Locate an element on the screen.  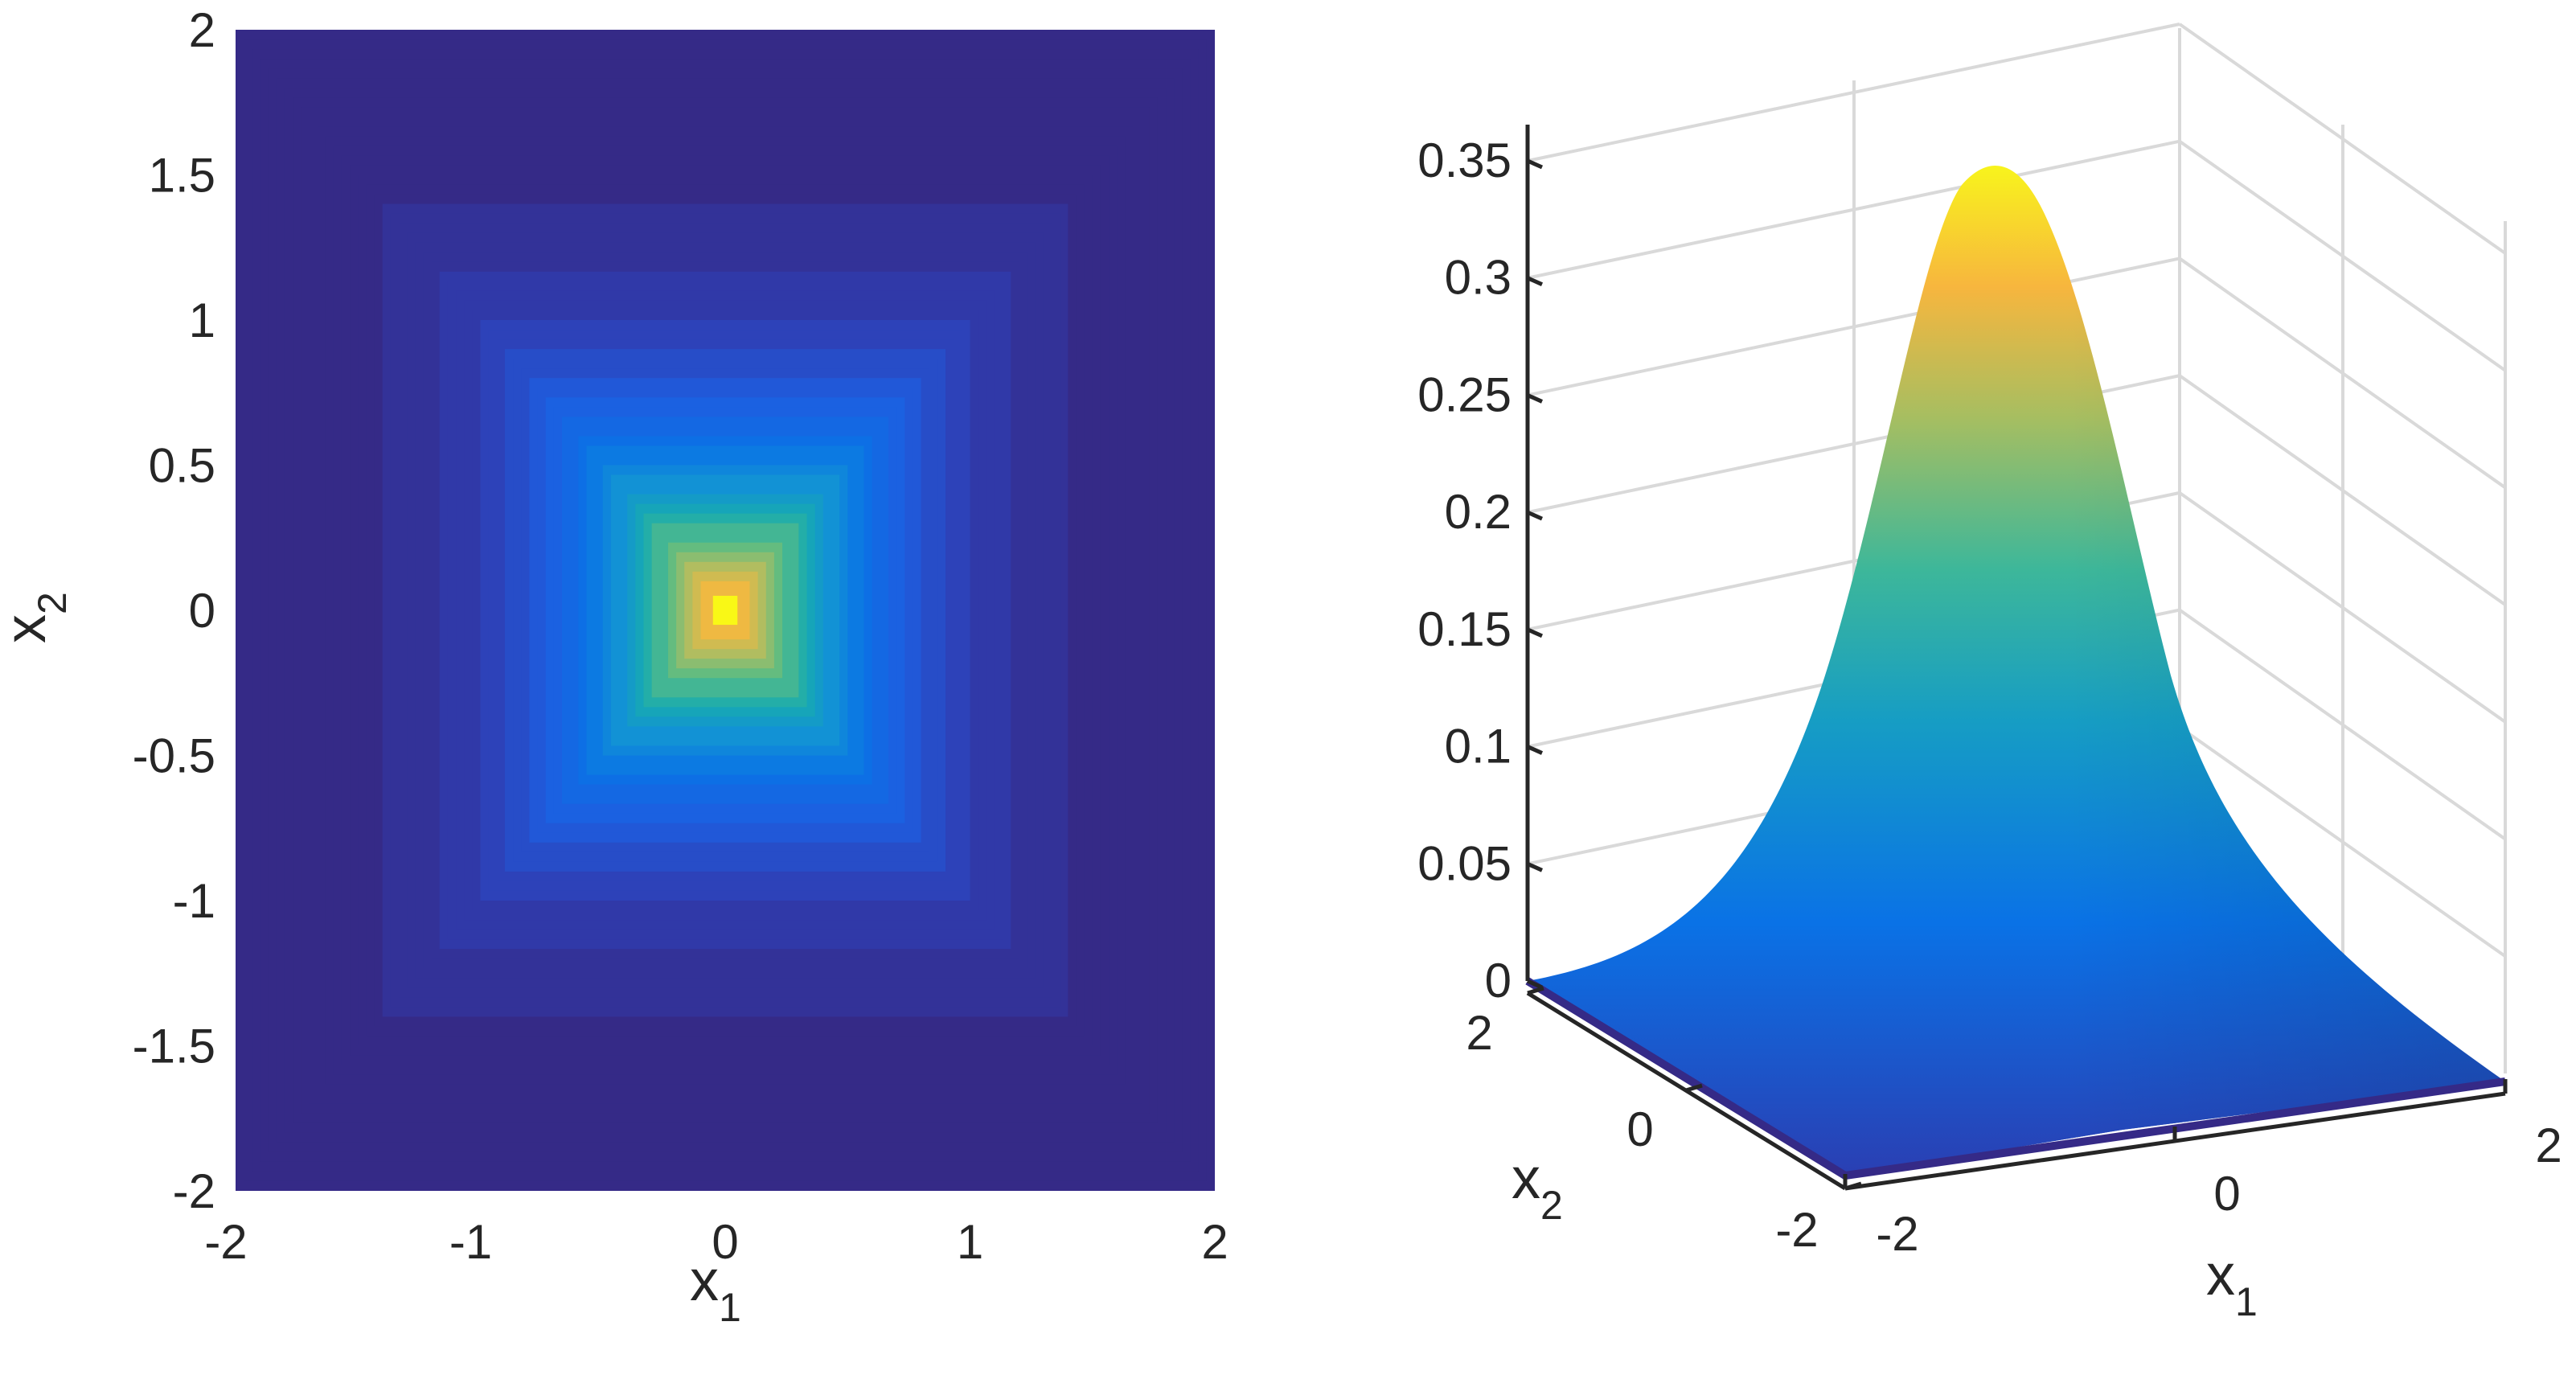
y-tick-label: -1 is located at coordinates (194, 901).